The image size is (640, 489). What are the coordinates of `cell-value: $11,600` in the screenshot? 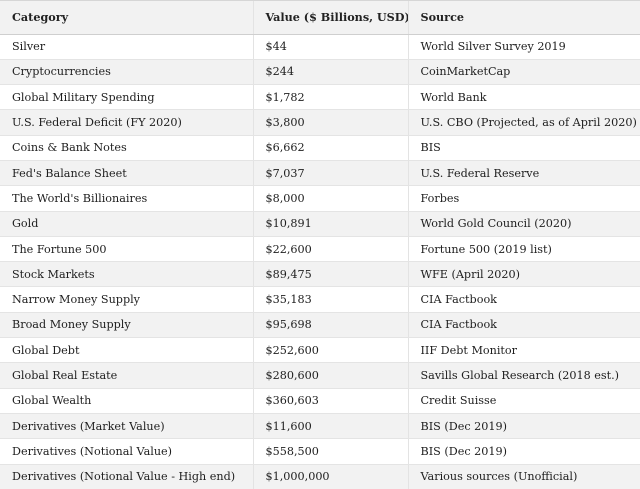 It's located at (331, 426).